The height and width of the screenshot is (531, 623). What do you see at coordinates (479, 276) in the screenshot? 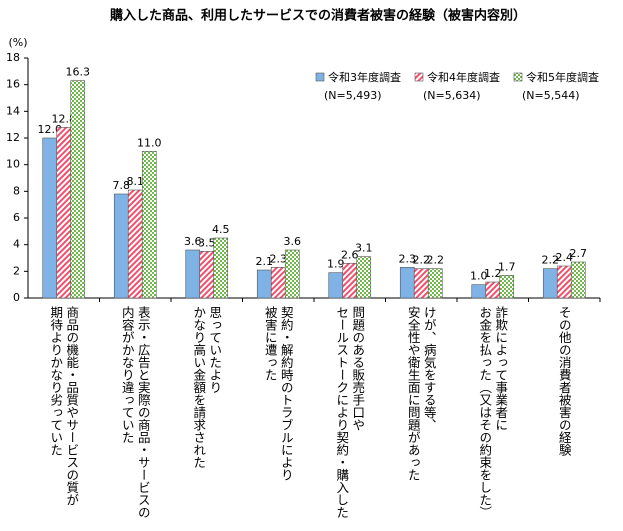
I see `value-label: 1.0` at bounding box center [479, 276].